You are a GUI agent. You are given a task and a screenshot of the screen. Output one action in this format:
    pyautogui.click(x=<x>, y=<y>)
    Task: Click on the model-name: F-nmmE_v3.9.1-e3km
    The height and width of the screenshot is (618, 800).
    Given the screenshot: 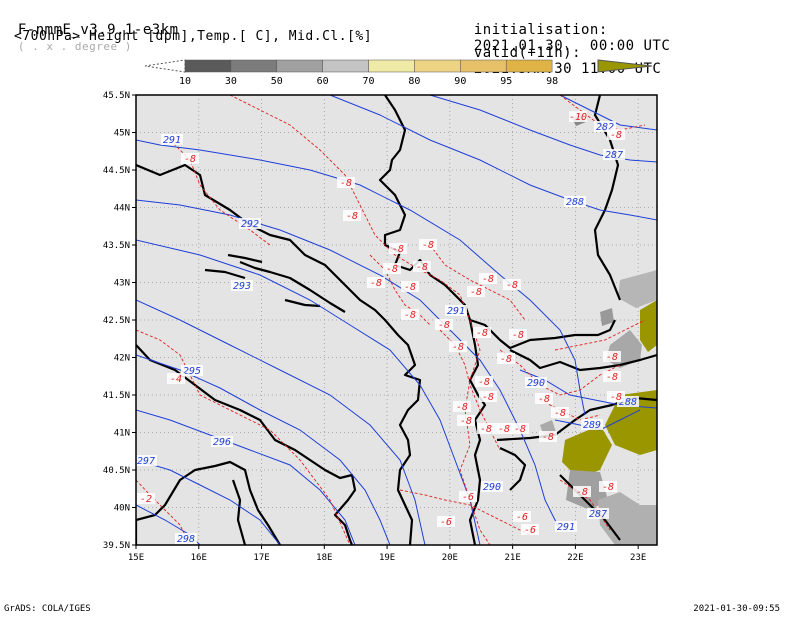 What is the action you would take?
    pyautogui.click(x=98, y=30)
    